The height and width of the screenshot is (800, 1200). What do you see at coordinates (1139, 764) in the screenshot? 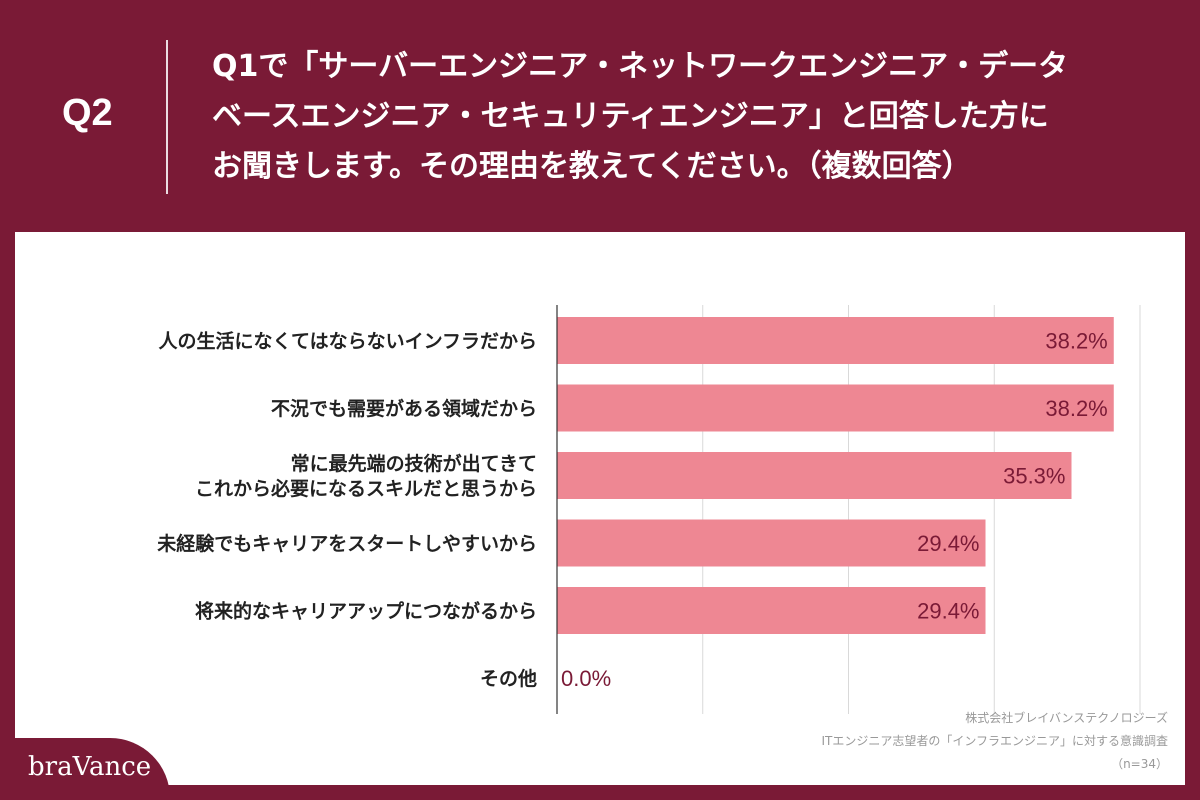
I see `source-line: （n=34）` at bounding box center [1139, 764].